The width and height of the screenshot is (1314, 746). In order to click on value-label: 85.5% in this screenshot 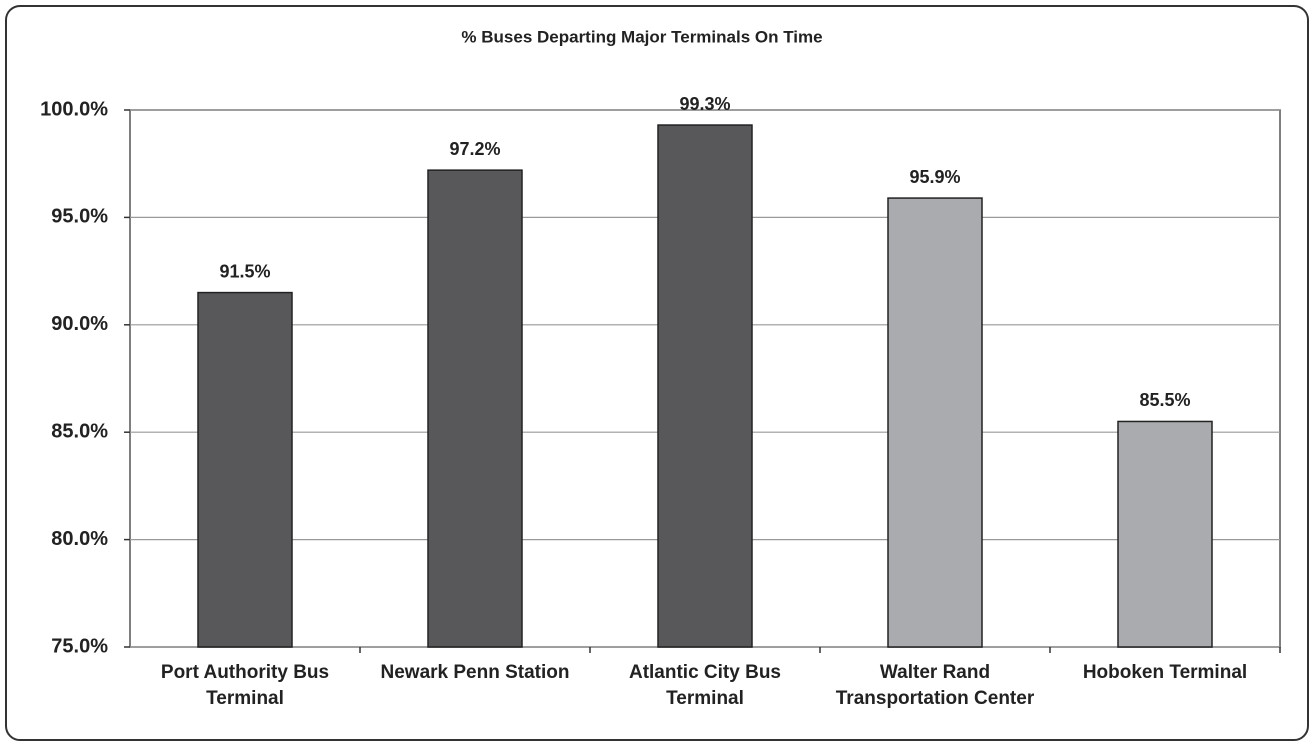, I will do `click(1164, 400)`.